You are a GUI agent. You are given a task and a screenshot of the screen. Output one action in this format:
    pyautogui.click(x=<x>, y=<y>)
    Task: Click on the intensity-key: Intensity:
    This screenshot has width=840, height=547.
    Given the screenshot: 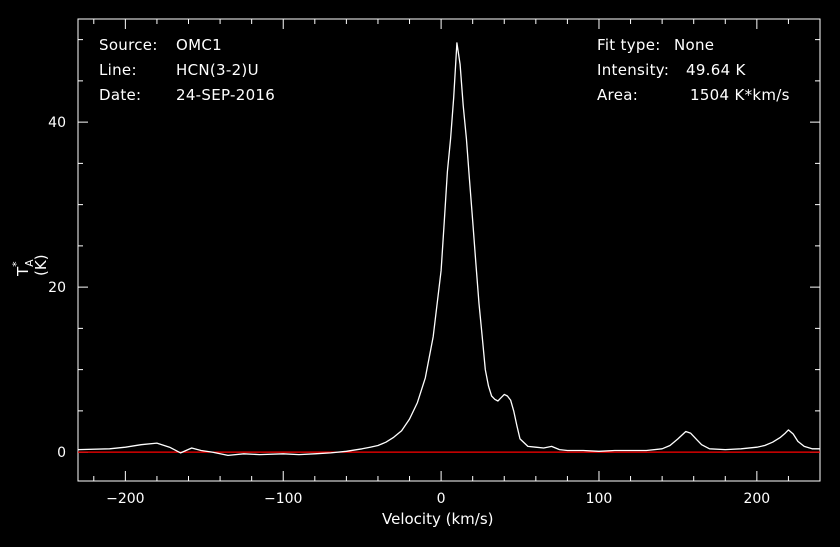 What is the action you would take?
    pyautogui.click(x=633, y=70)
    